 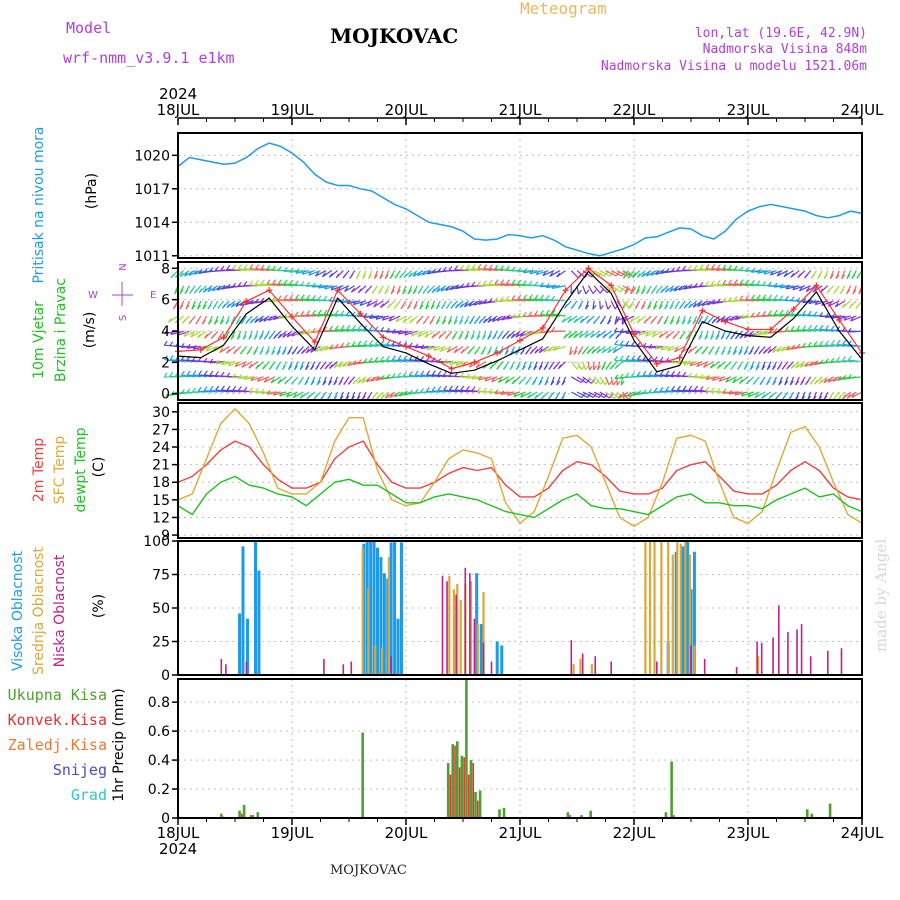 I want to click on temp2m-line, so click(x=520, y=470).